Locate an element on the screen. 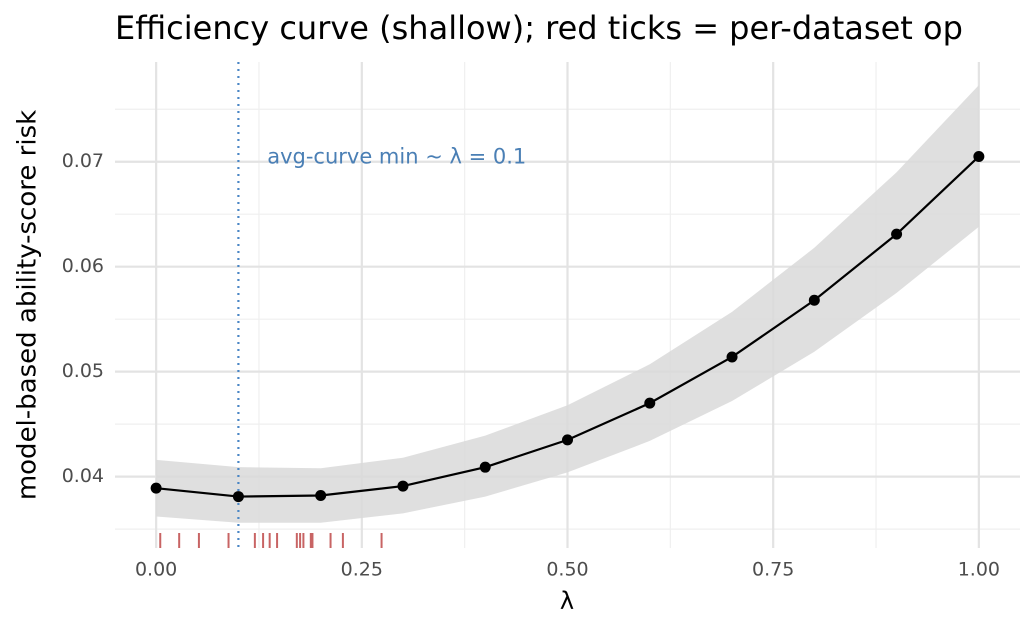  y-tick-label: 0.04 is located at coordinates (83, 476).